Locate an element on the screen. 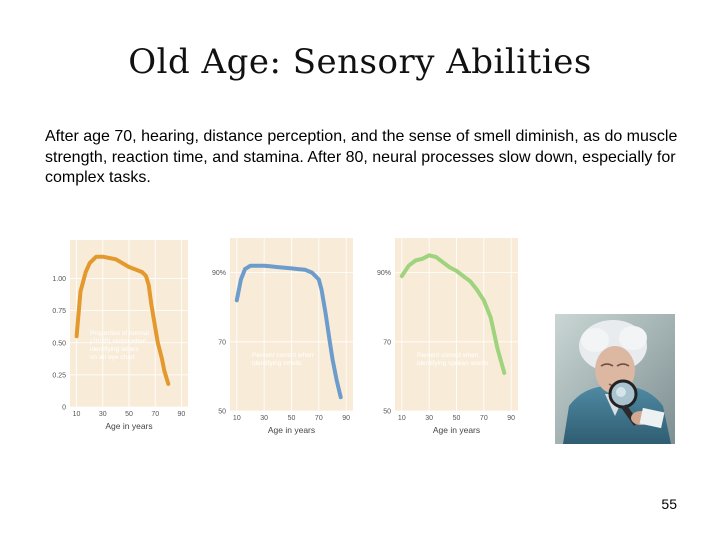  y-tick-label: 0.75 is located at coordinates (59, 311).